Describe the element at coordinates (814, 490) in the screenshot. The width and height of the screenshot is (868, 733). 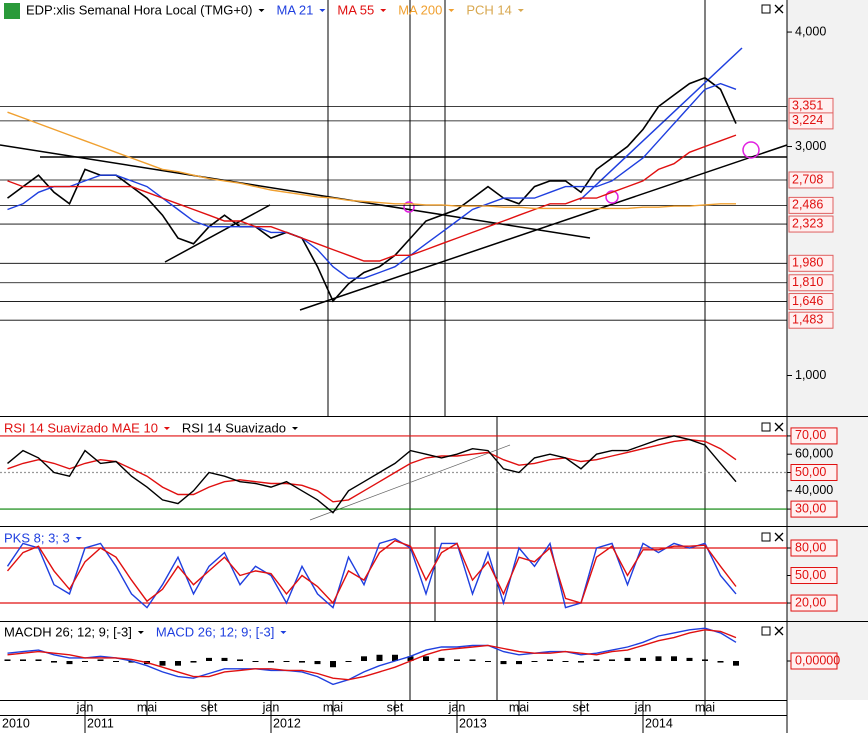
I see `y-tick-label: 40,000` at that location.